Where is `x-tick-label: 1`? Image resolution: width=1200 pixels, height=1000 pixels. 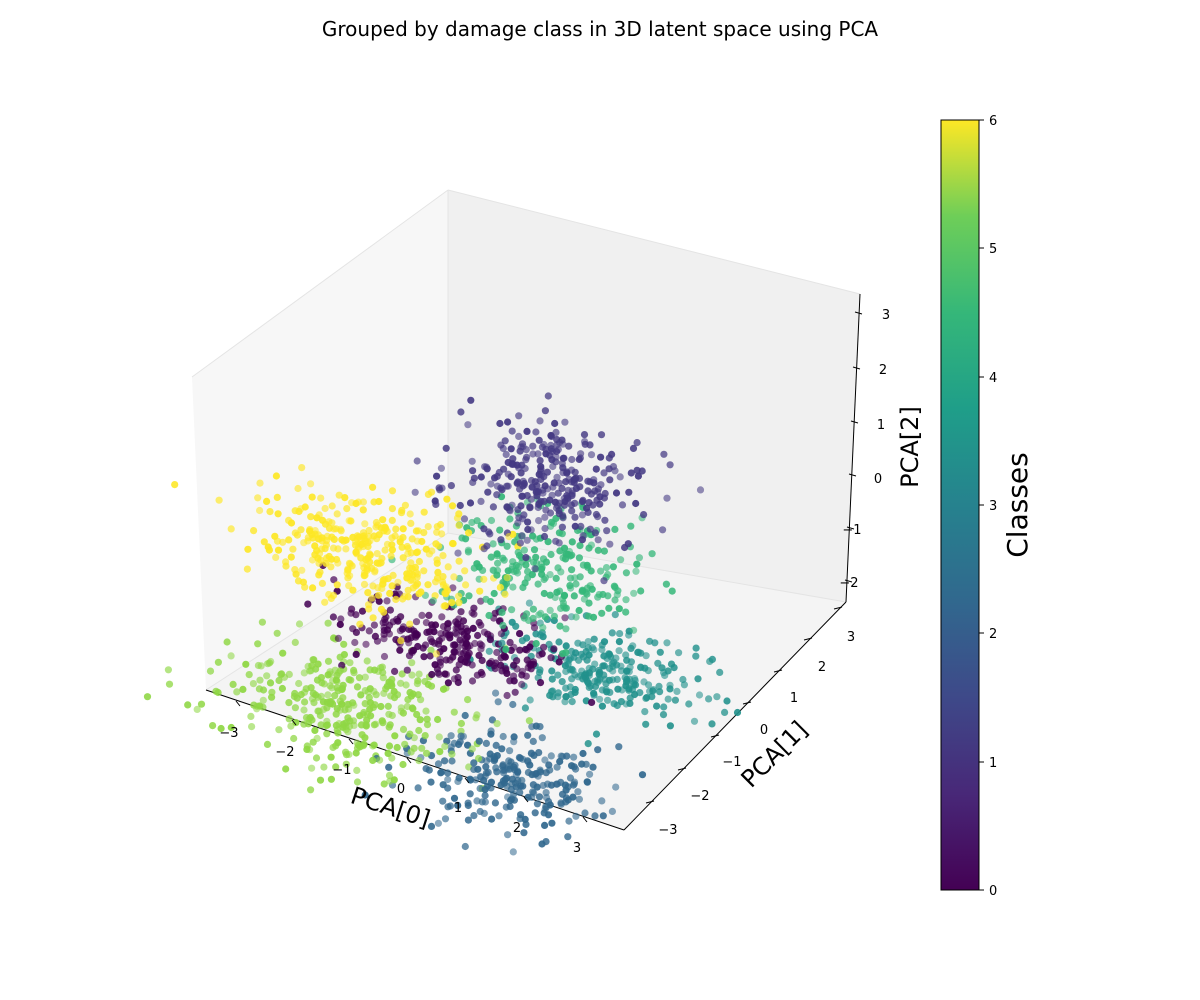 x-tick-label: 1 is located at coordinates (458, 808).